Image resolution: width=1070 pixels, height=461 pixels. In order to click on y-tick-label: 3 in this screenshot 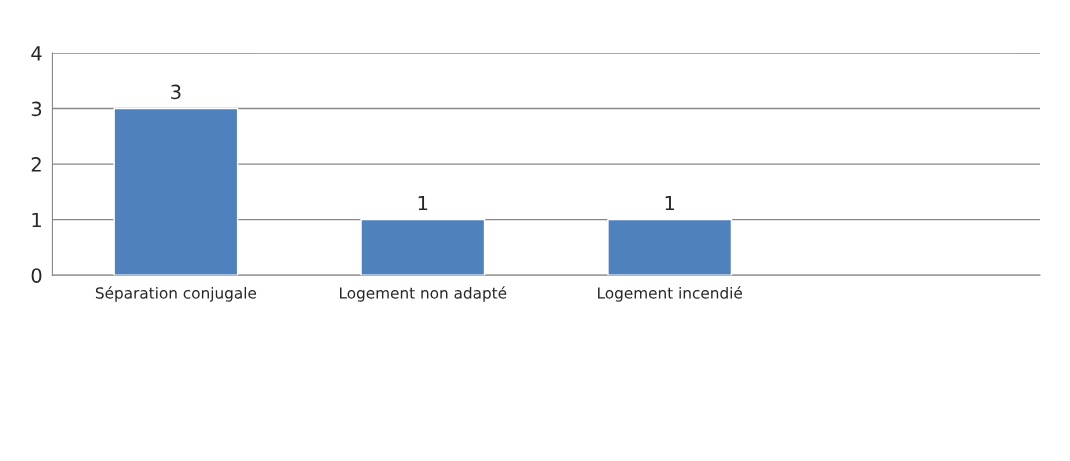, I will do `click(36, 109)`.